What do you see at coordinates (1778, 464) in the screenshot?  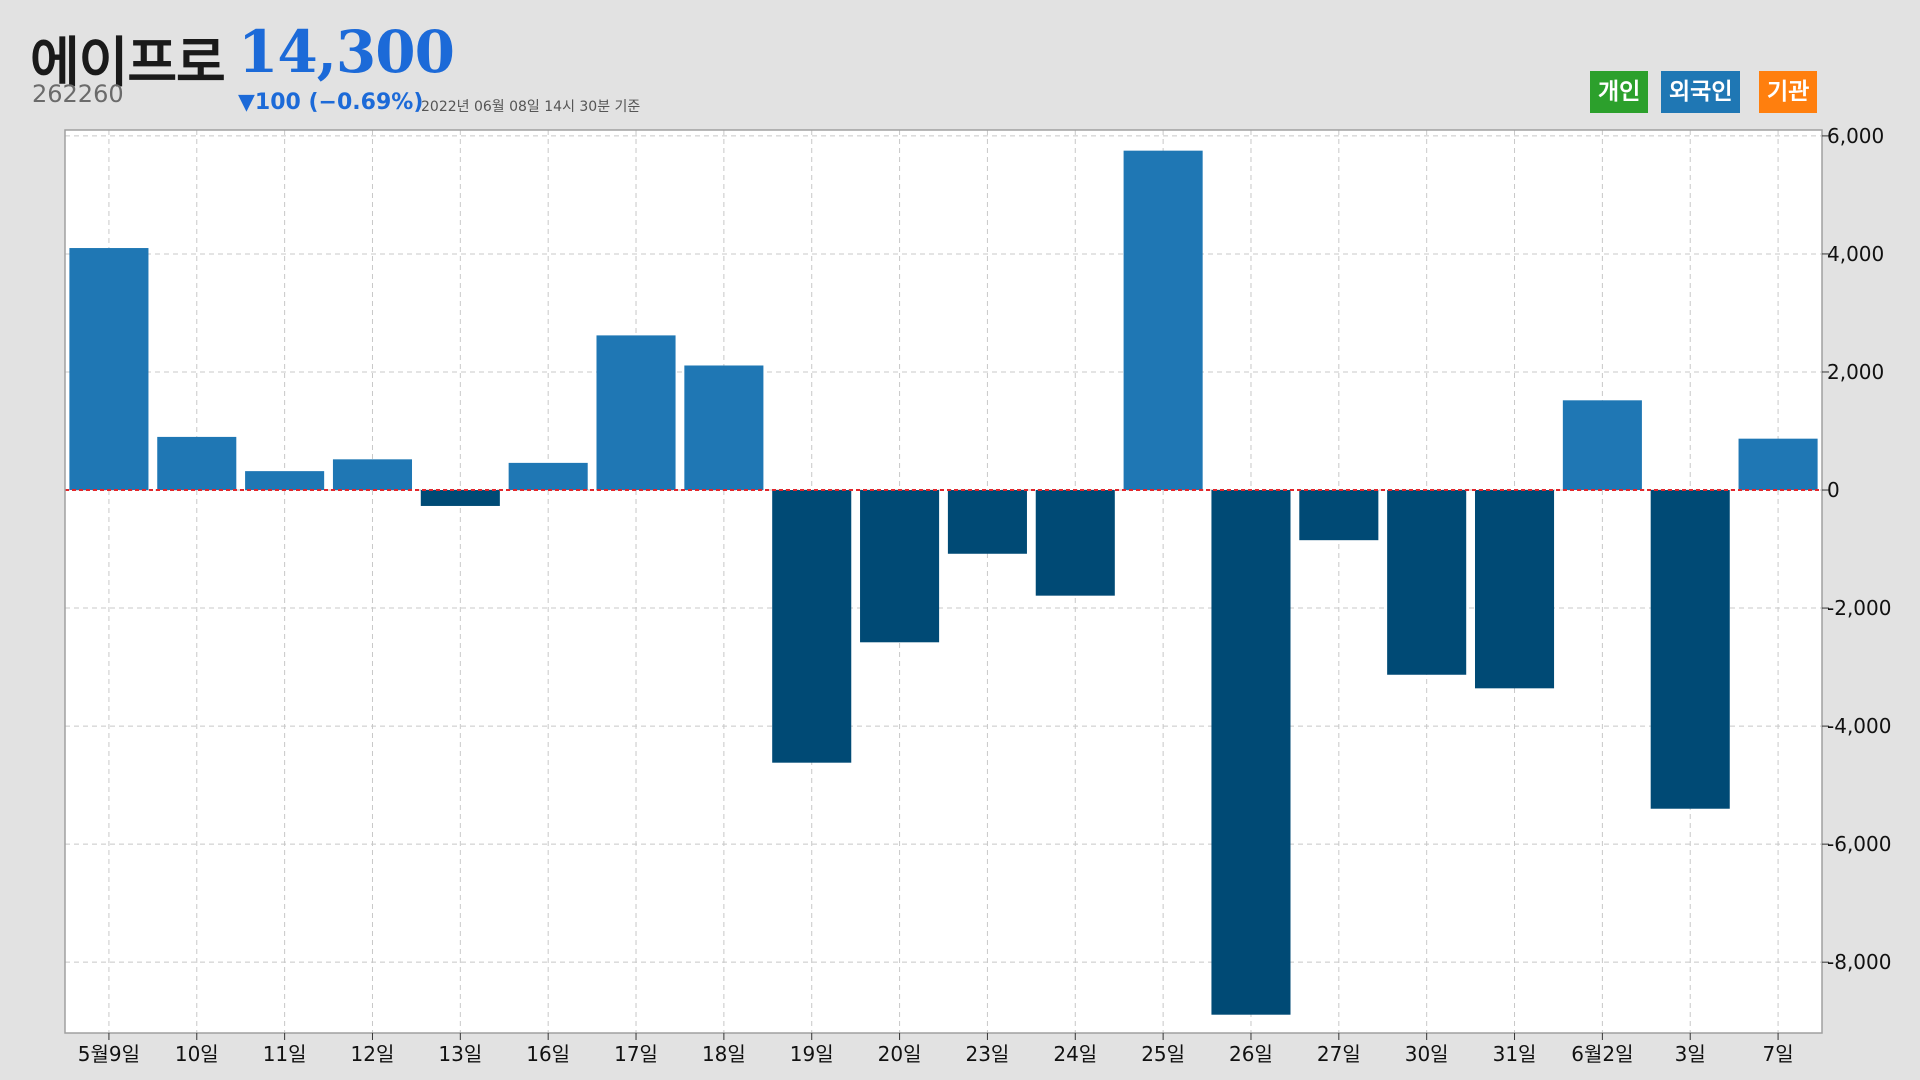 I see `bar-7일` at bounding box center [1778, 464].